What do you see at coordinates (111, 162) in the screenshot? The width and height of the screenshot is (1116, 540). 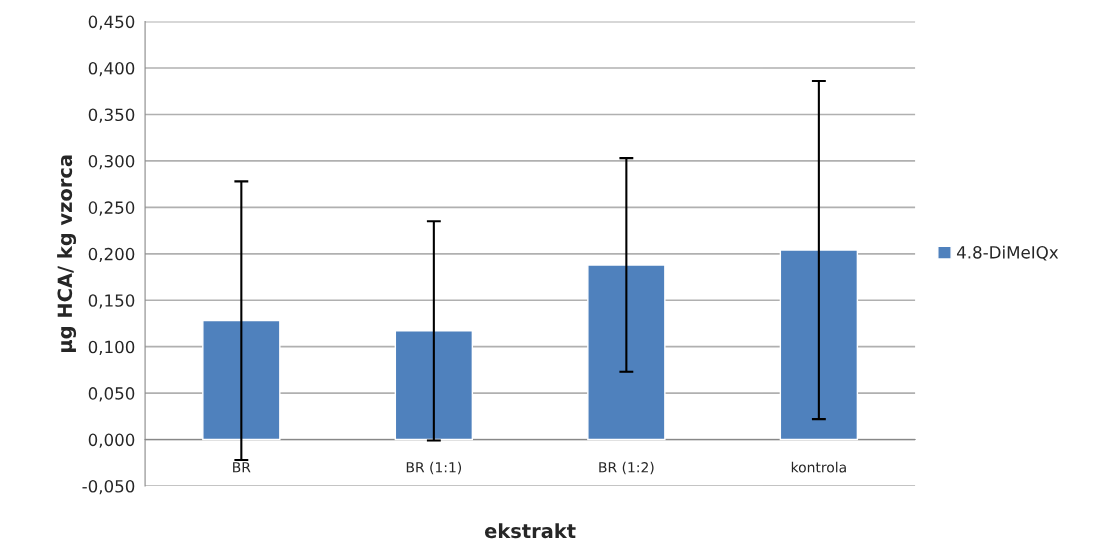 I see `y-tick-label: 0,300` at bounding box center [111, 162].